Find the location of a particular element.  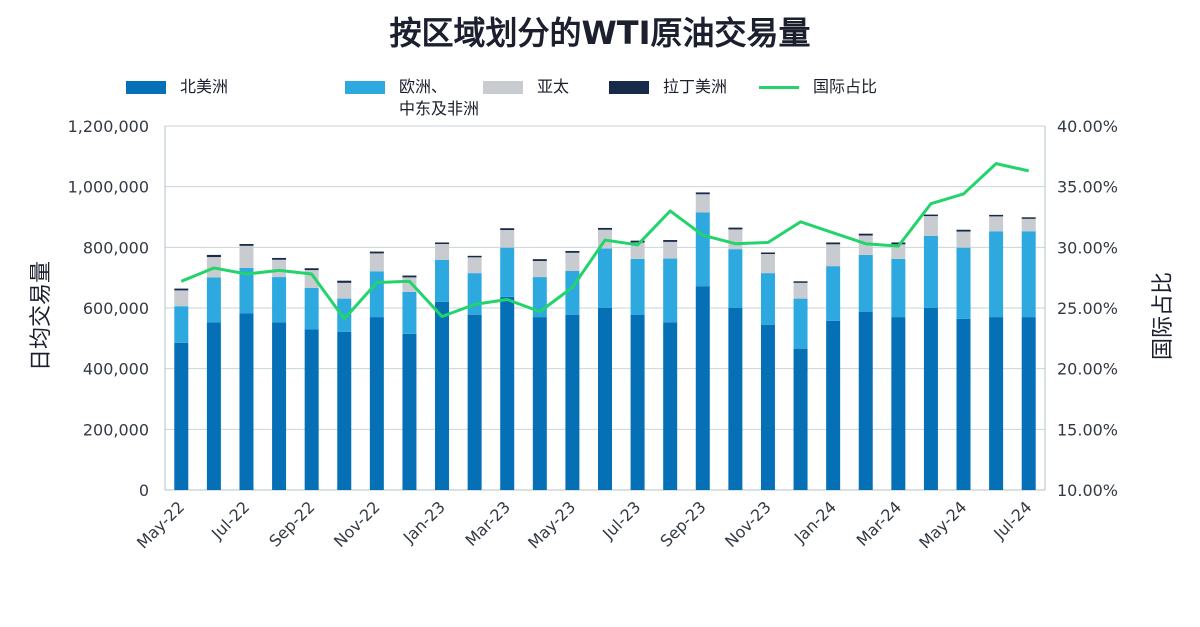

x-tick-label: Jul-24 is located at coordinates (1012, 520).